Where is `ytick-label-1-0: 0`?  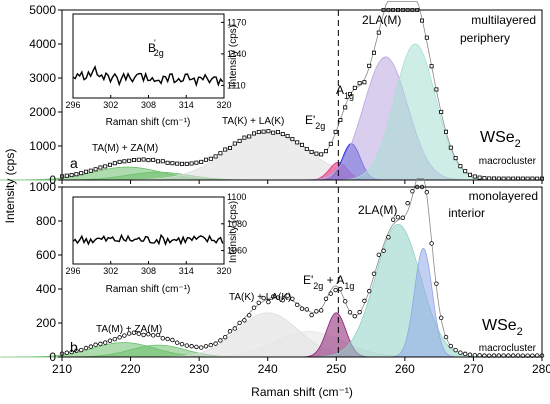
ytick-label-1-0: 0 is located at coordinates (52, 357).